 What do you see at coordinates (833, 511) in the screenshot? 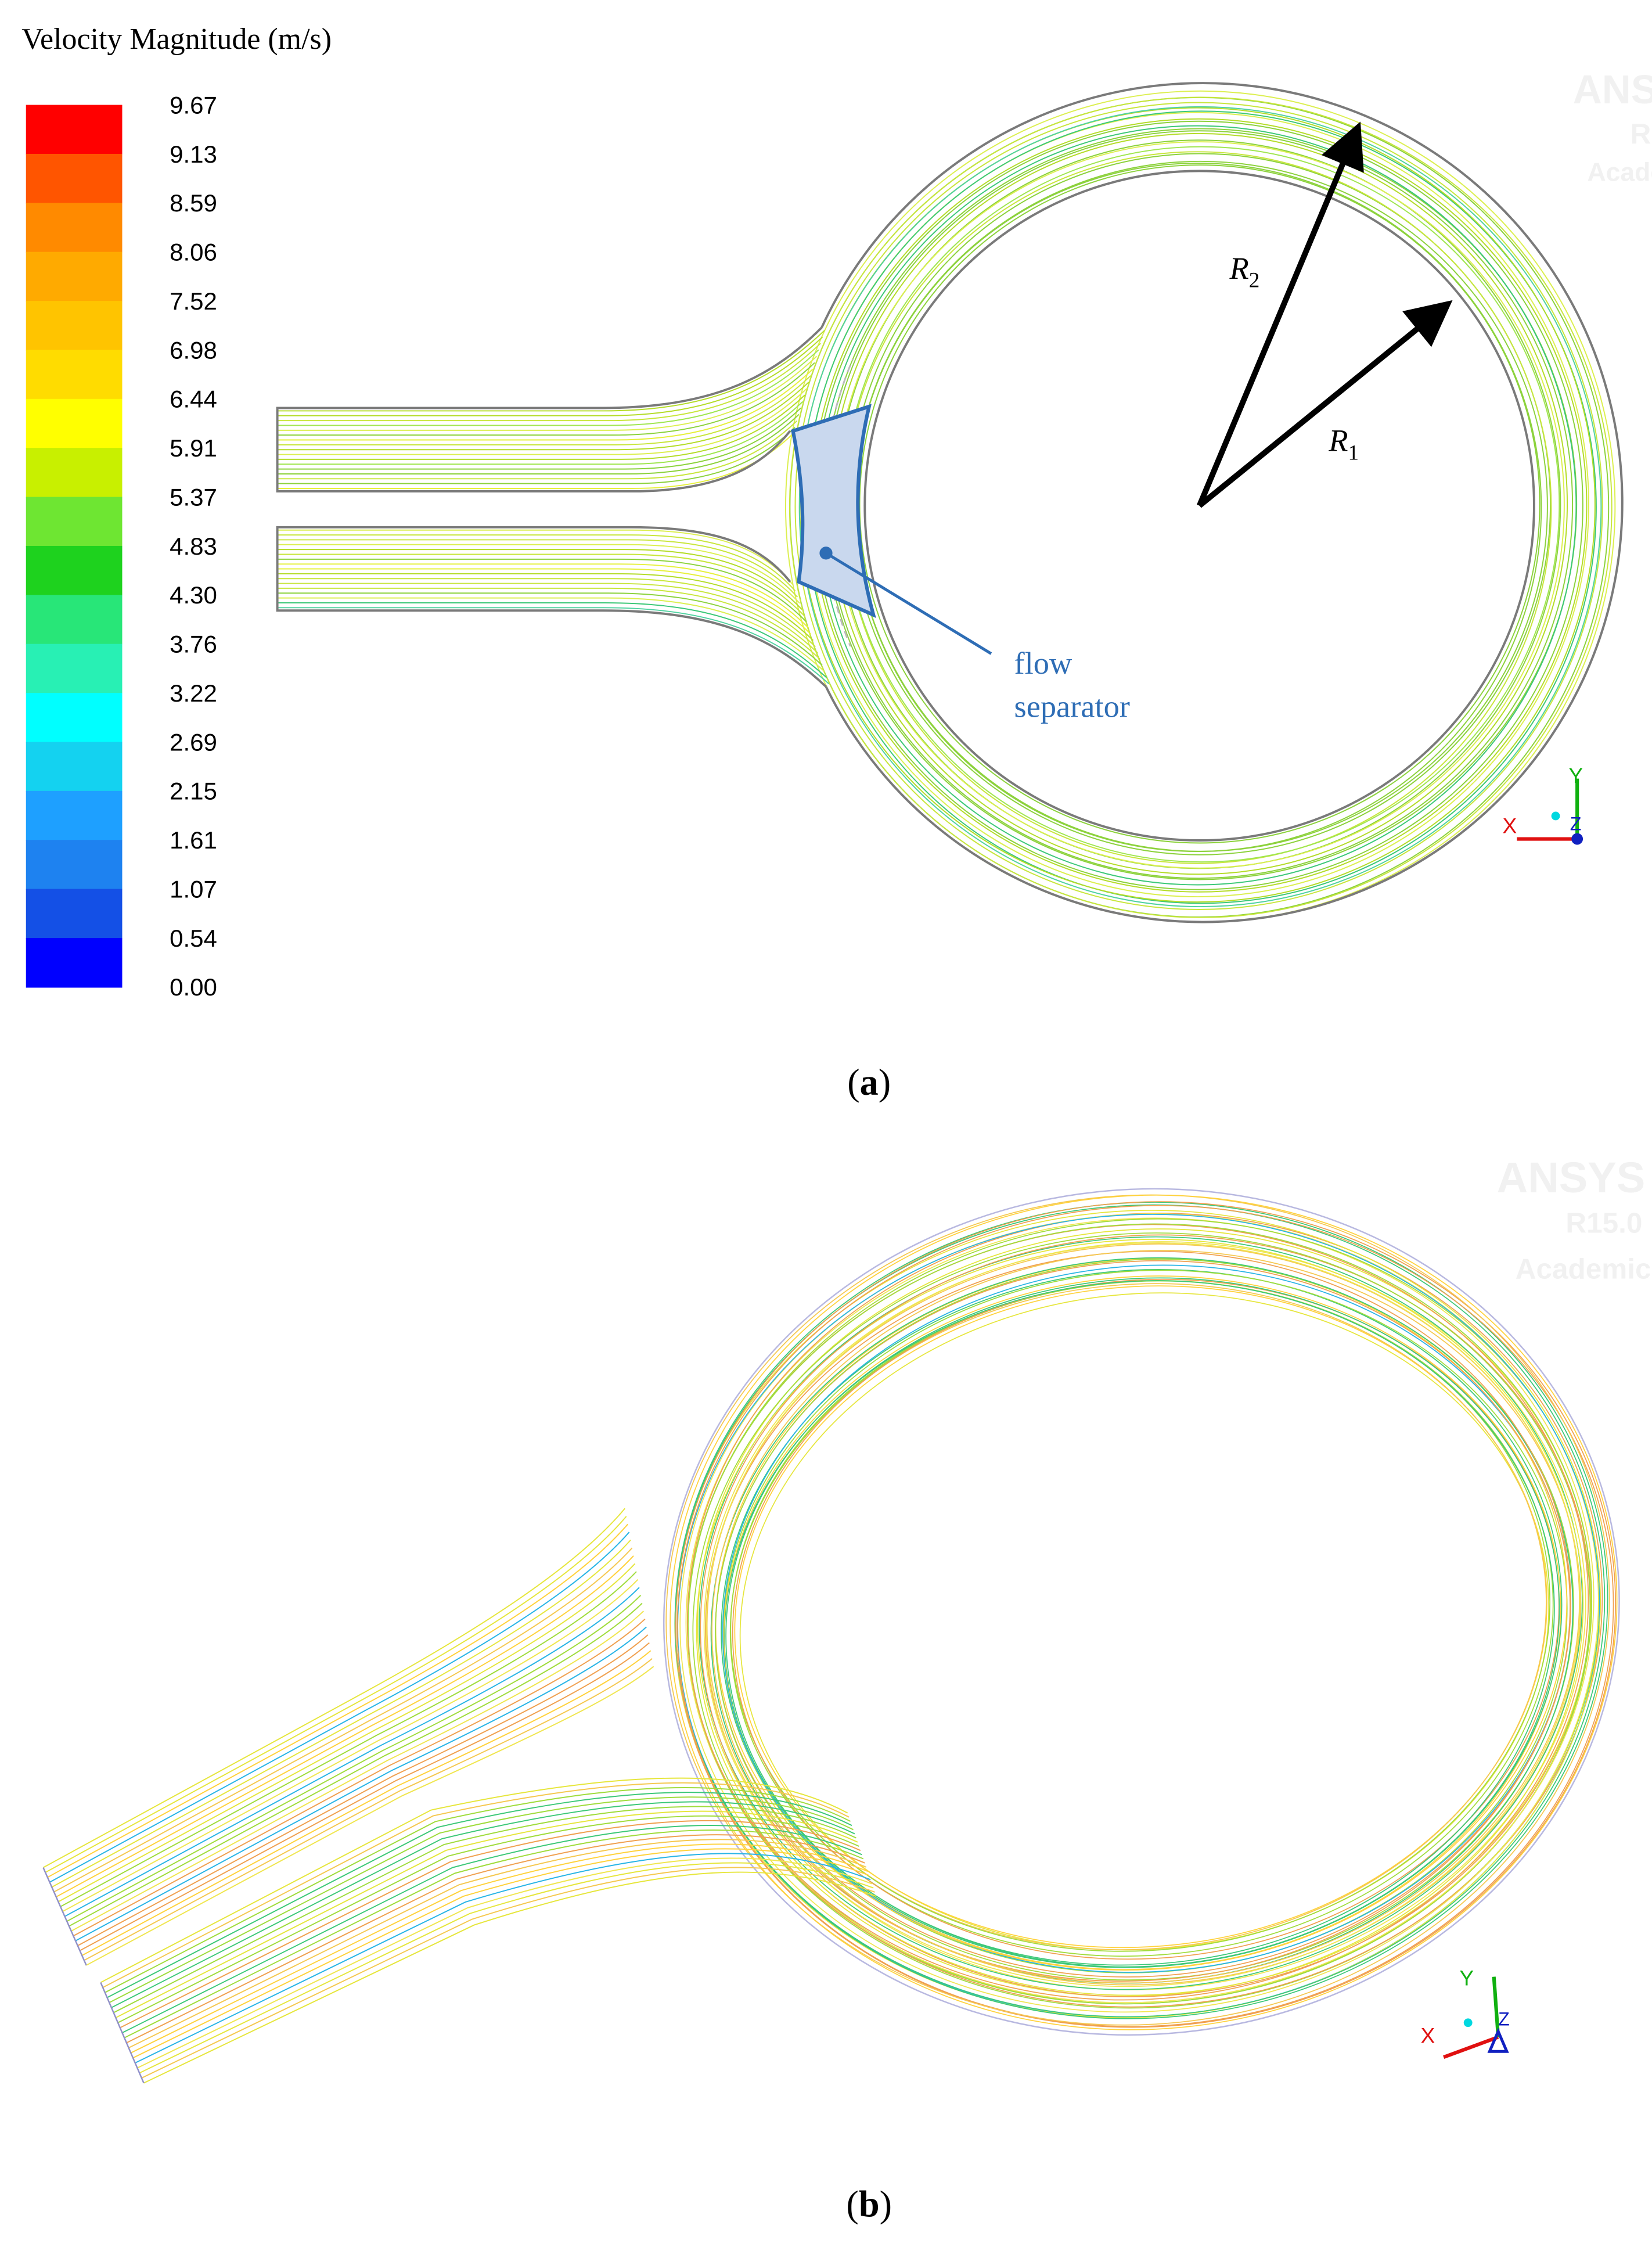
I see `flow-separator` at bounding box center [833, 511].